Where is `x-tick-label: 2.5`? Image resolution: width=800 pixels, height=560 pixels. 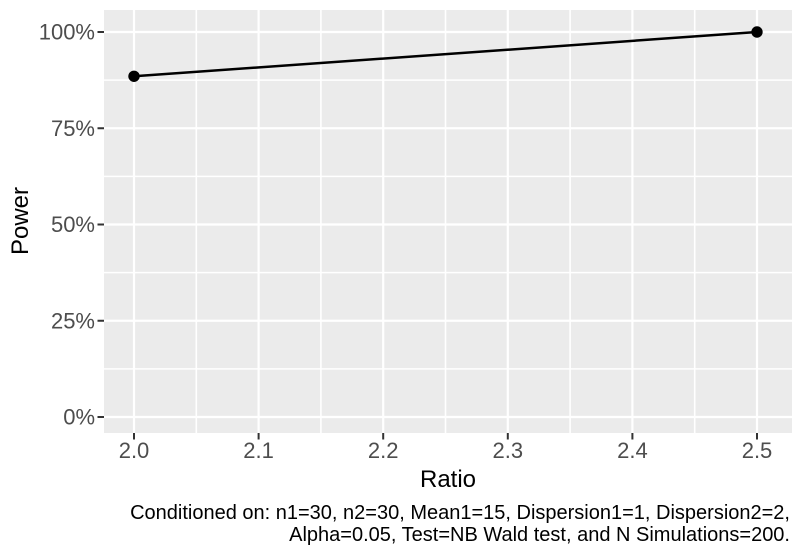 x-tick-label: 2.5 is located at coordinates (757, 450).